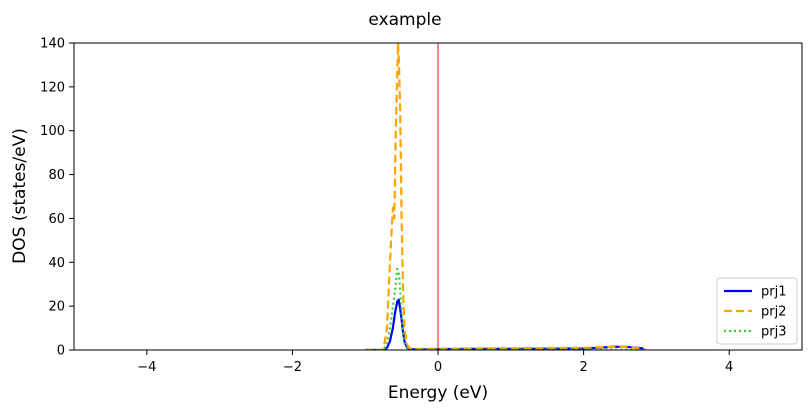 The width and height of the screenshot is (811, 415). I want to click on series-line-prj1, so click(505, 324).